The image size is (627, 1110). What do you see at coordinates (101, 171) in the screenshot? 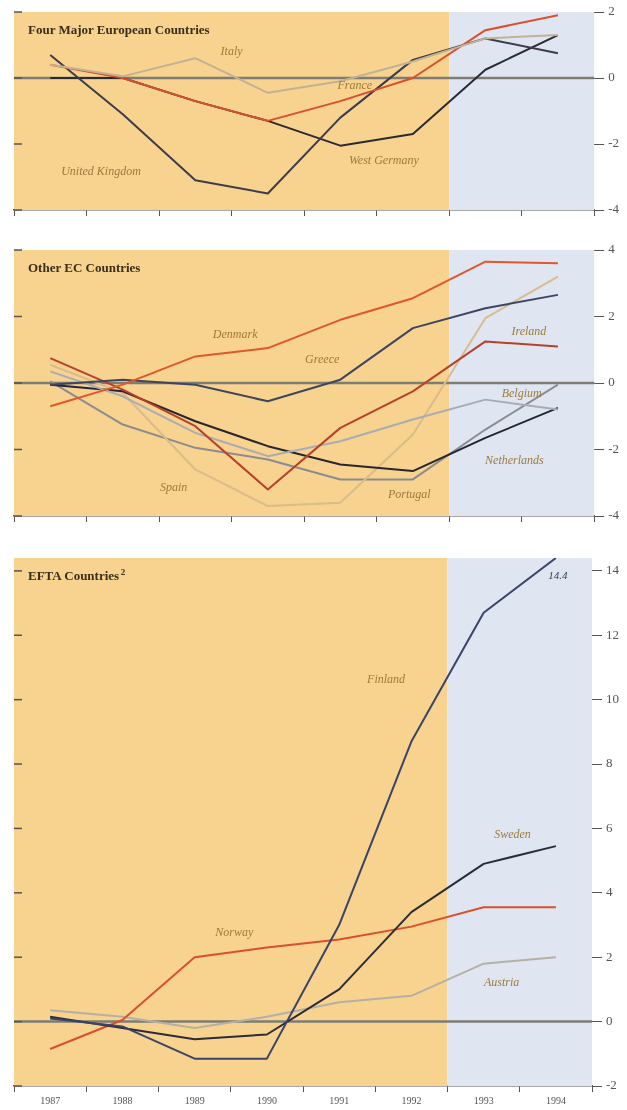
I see `text: United Kingdom` at bounding box center [101, 171].